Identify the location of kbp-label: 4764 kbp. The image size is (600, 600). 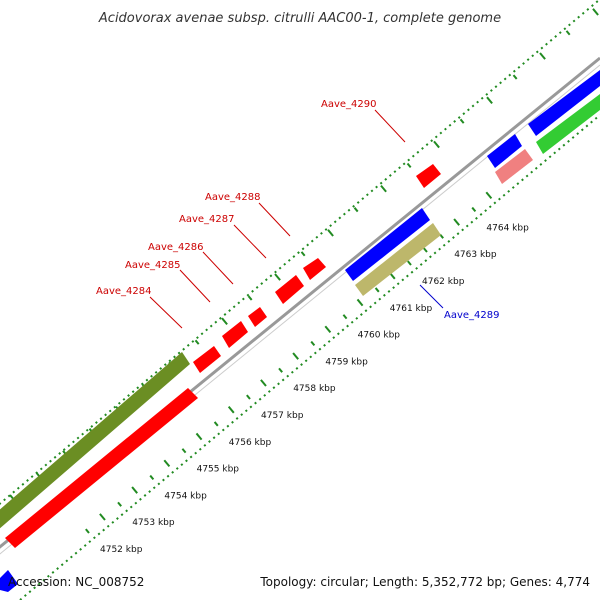
(507, 228).